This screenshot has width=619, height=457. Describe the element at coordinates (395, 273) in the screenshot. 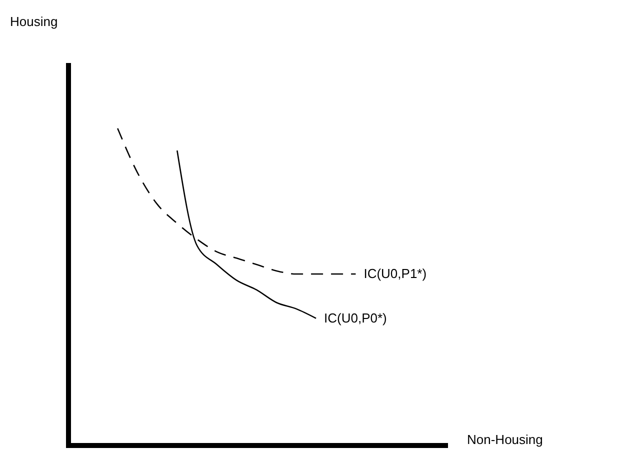

I see `series-label: IC(U0,P1*)` at that location.